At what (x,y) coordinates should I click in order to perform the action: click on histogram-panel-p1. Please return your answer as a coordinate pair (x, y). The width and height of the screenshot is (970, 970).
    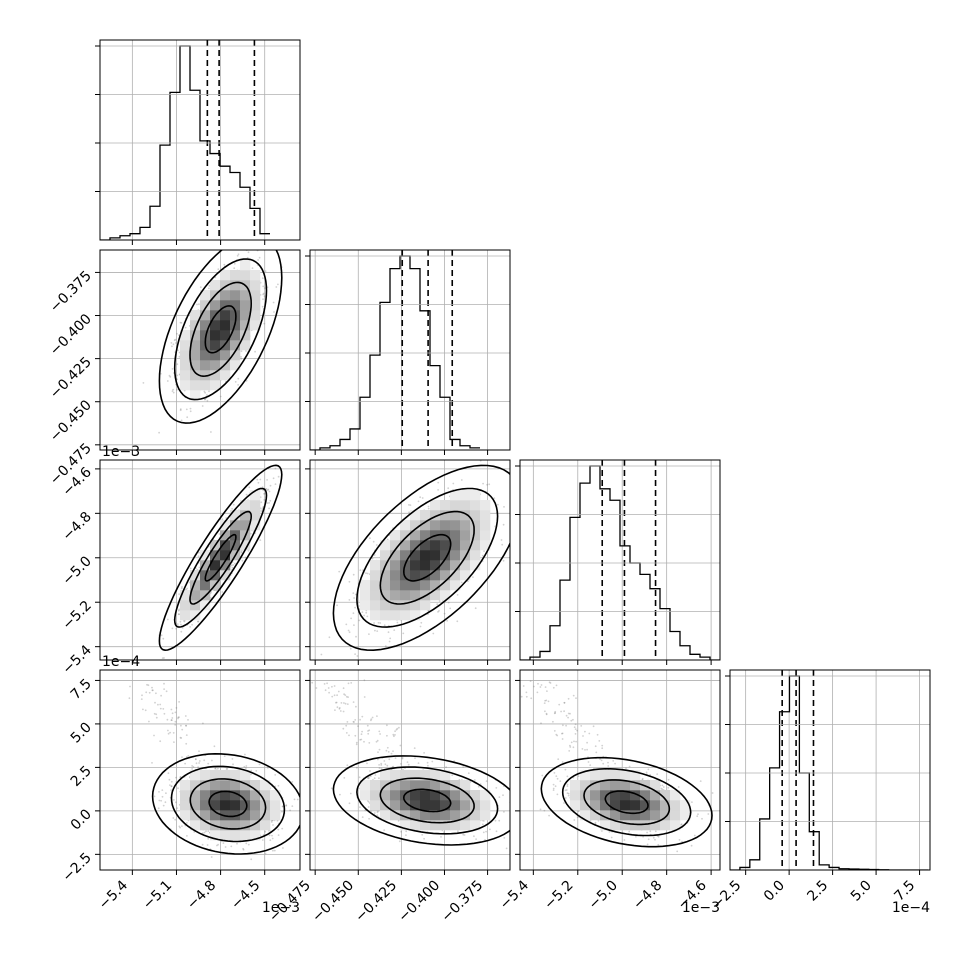
    Looking at the image, I should click on (408, 352).